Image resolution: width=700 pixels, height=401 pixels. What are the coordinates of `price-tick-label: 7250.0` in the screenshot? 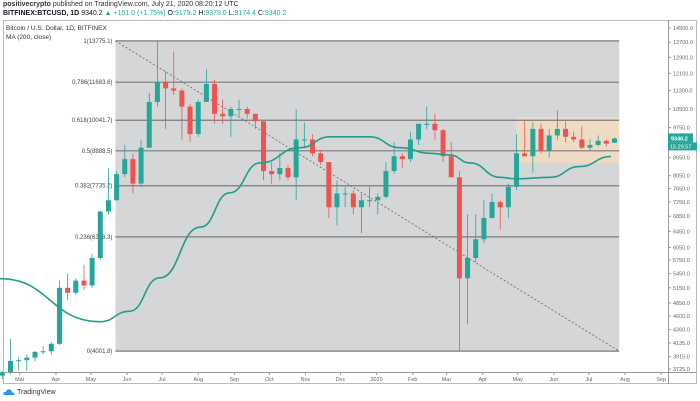 It's located at (681, 203).